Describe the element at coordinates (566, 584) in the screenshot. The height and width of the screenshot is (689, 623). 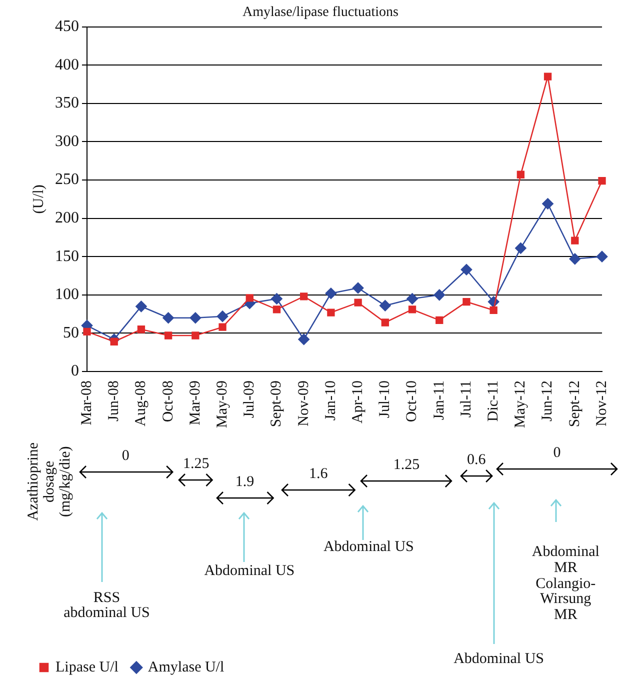
I see `text: Abdominal MR Colangio- Wirsung MR` at that location.